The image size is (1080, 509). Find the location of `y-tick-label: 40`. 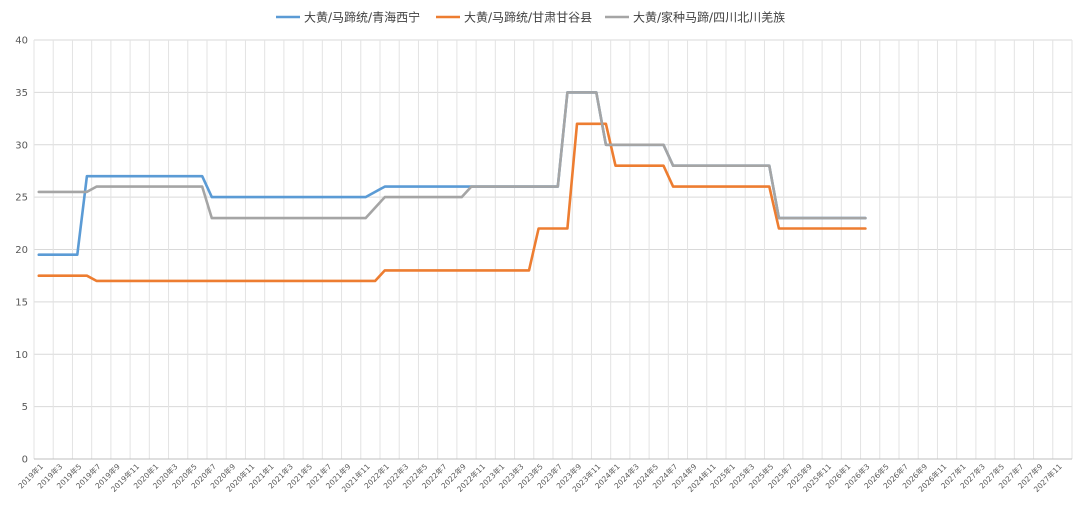

y-tick-label: 40 is located at coordinates (21, 41).